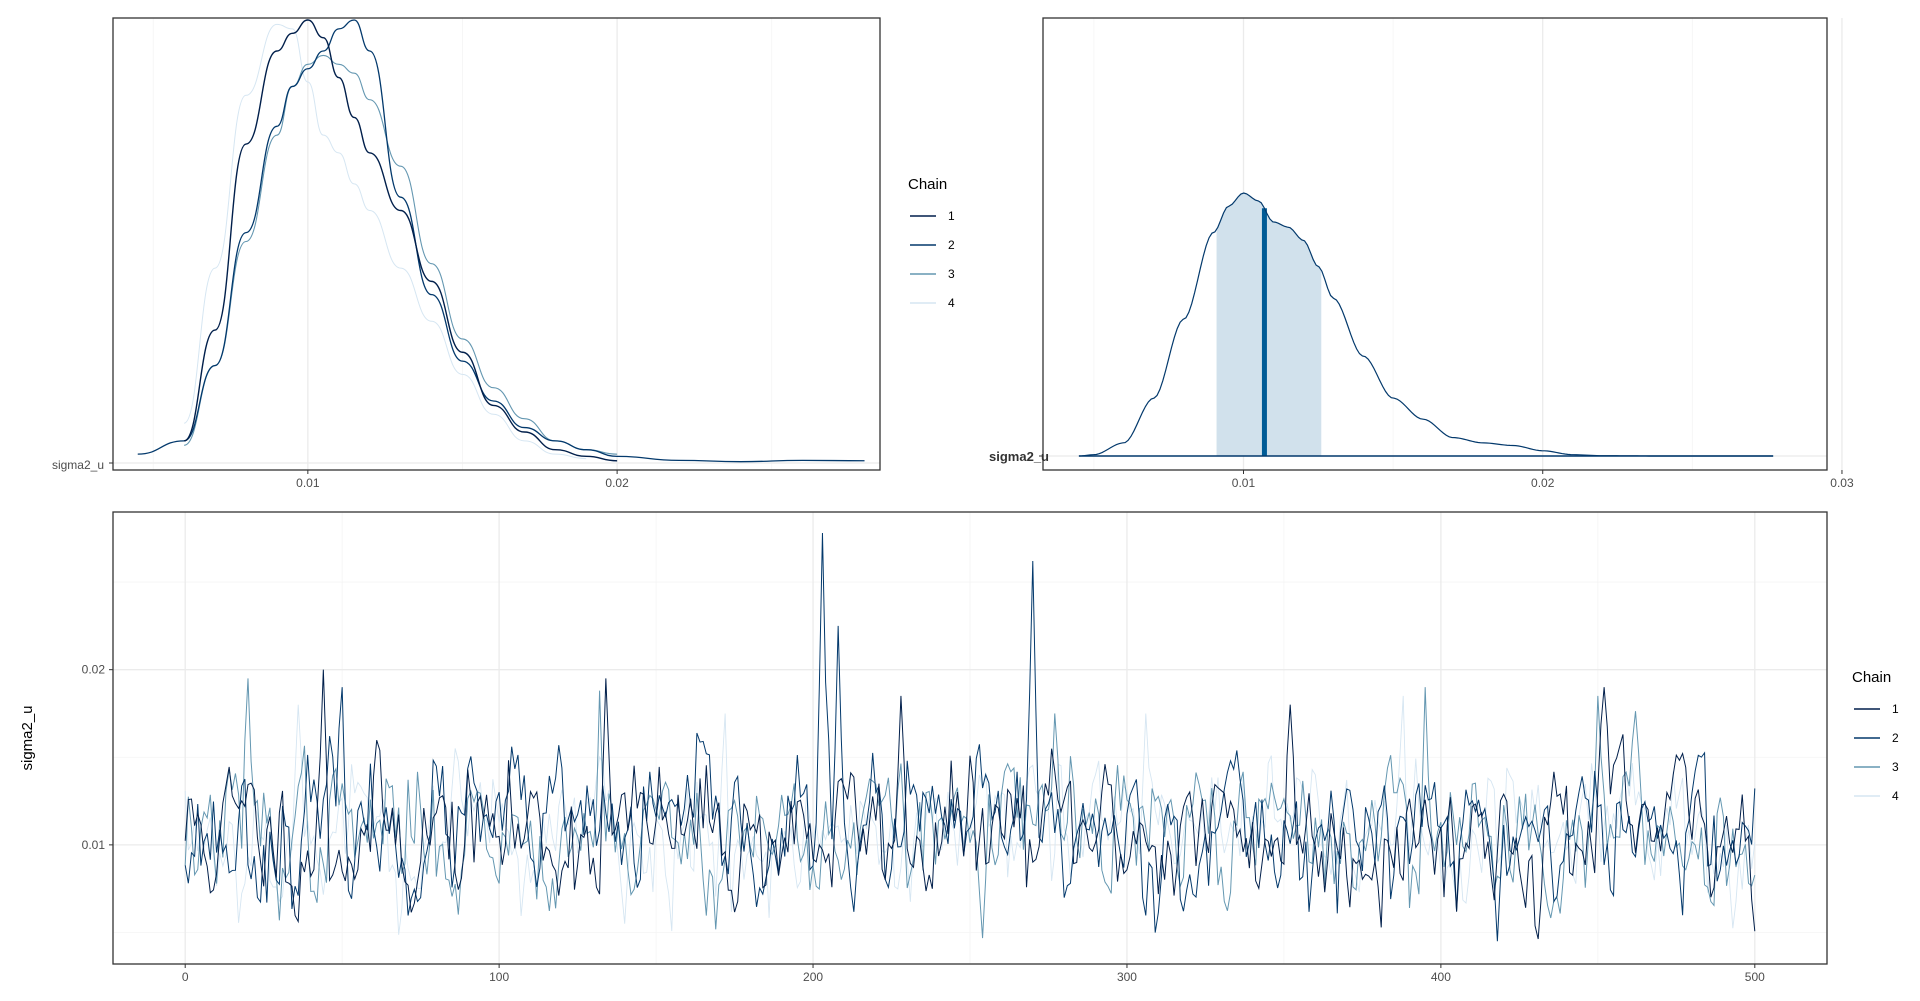 This screenshot has width=1920, height=1001. Describe the element at coordinates (185, 977) in the screenshot. I see `x-tick-label: 0` at that location.